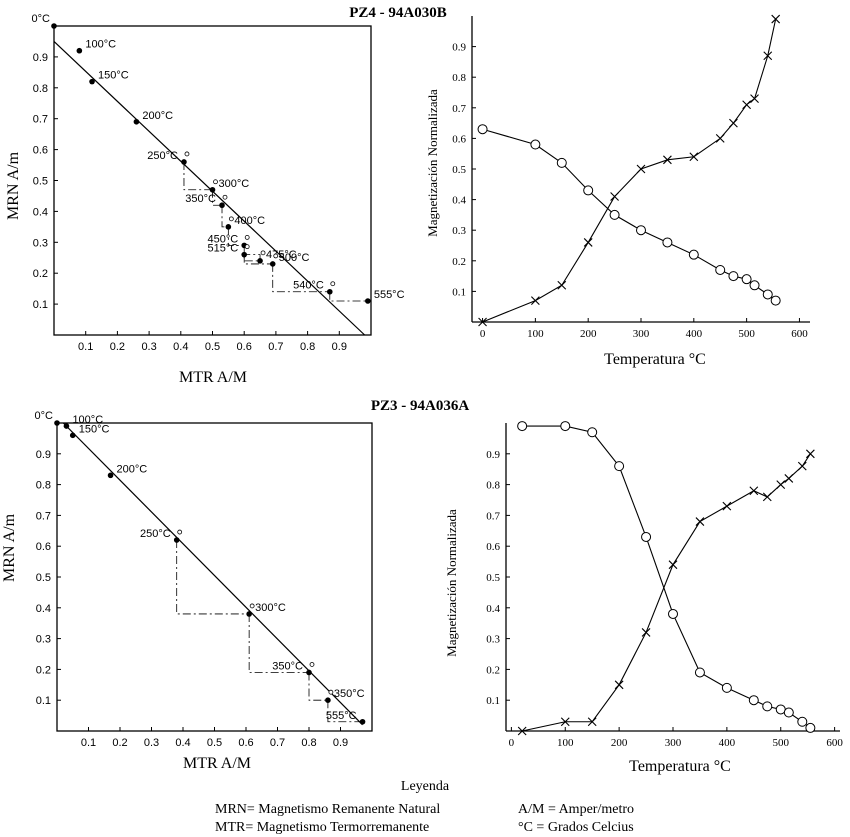 This screenshot has height=837, width=850. Describe the element at coordinates (339, 347) in the screenshot. I see `pz4-arai-xtick-label: 0.9` at that location.